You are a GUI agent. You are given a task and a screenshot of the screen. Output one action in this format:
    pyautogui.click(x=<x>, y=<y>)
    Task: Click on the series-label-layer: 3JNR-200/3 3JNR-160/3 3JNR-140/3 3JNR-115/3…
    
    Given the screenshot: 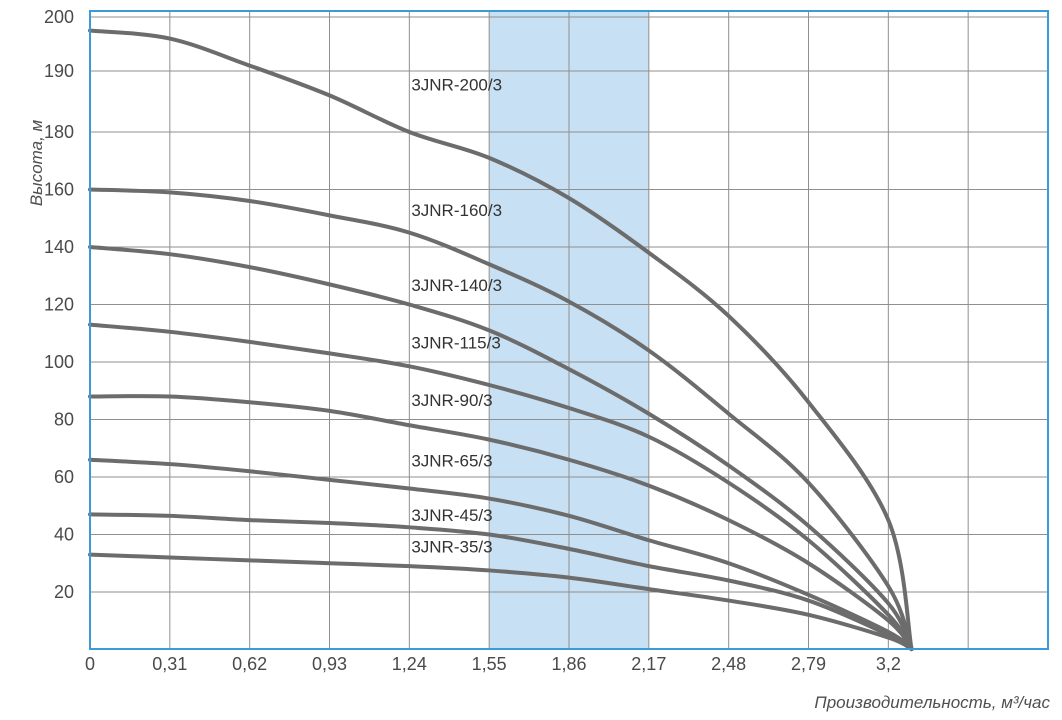 What is the action you would take?
    pyautogui.click(x=456, y=315)
    